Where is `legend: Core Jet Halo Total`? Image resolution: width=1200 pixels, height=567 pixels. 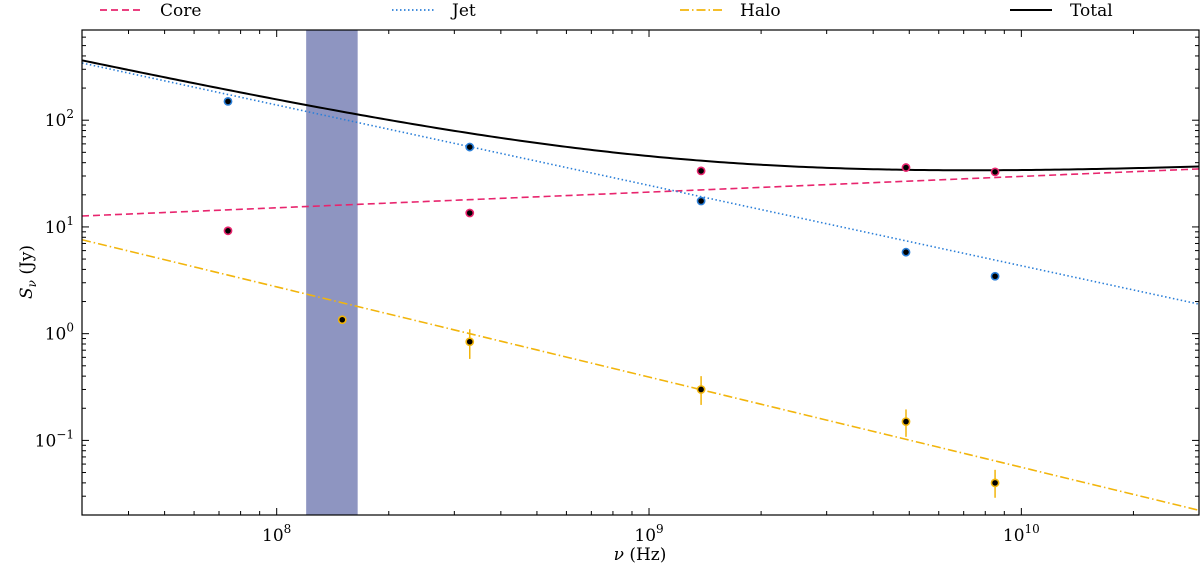
legend: Core Jet Halo Total is located at coordinates (606, 11).